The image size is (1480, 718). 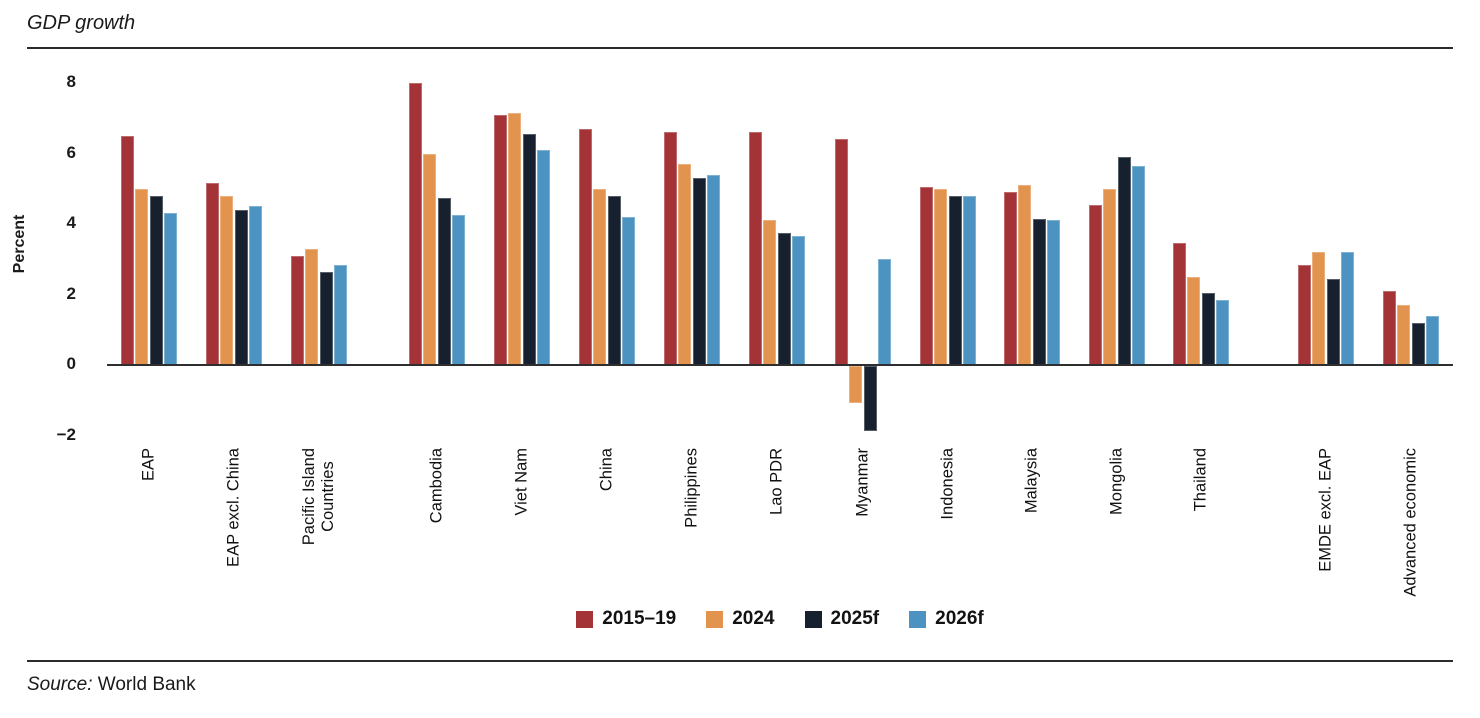 What do you see at coordinates (458, 290) in the screenshot?
I see `bar-2026f-cambodia` at bounding box center [458, 290].